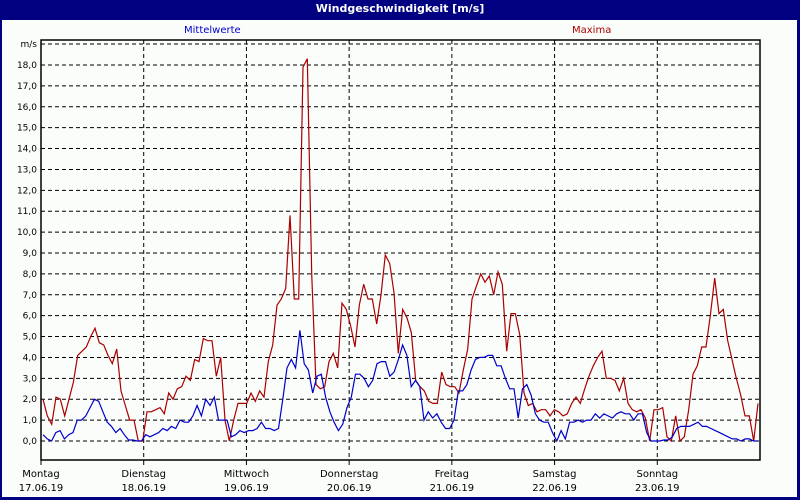  I want to click on y-tick-label: 13,0, so click(27, 170).